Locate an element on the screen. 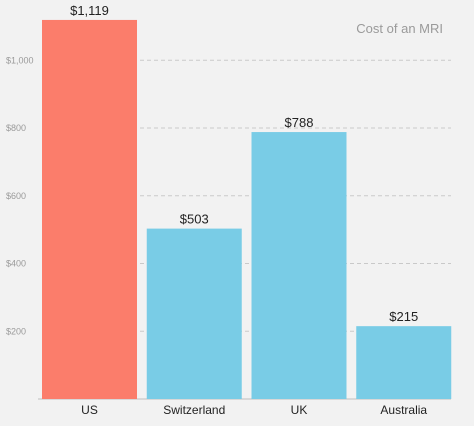  data-label: $503 is located at coordinates (194, 219).